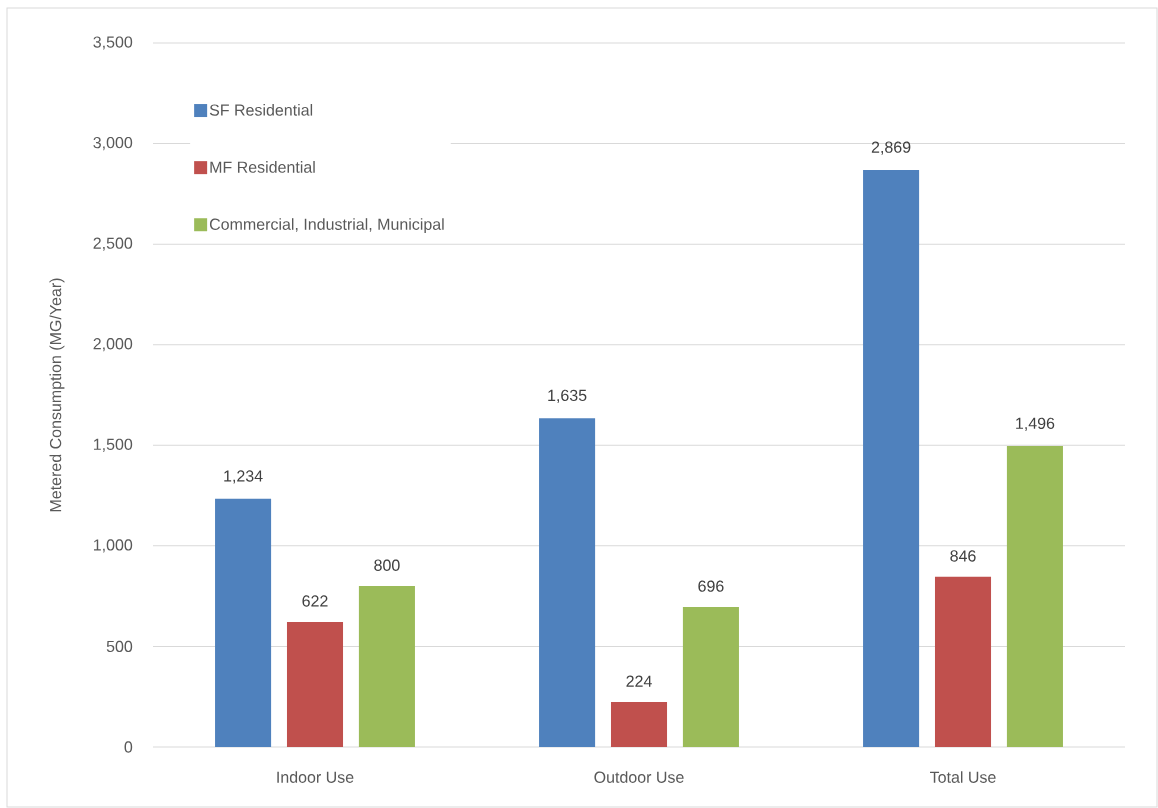 The width and height of the screenshot is (1158, 808). I want to click on data-label: 800, so click(387, 565).